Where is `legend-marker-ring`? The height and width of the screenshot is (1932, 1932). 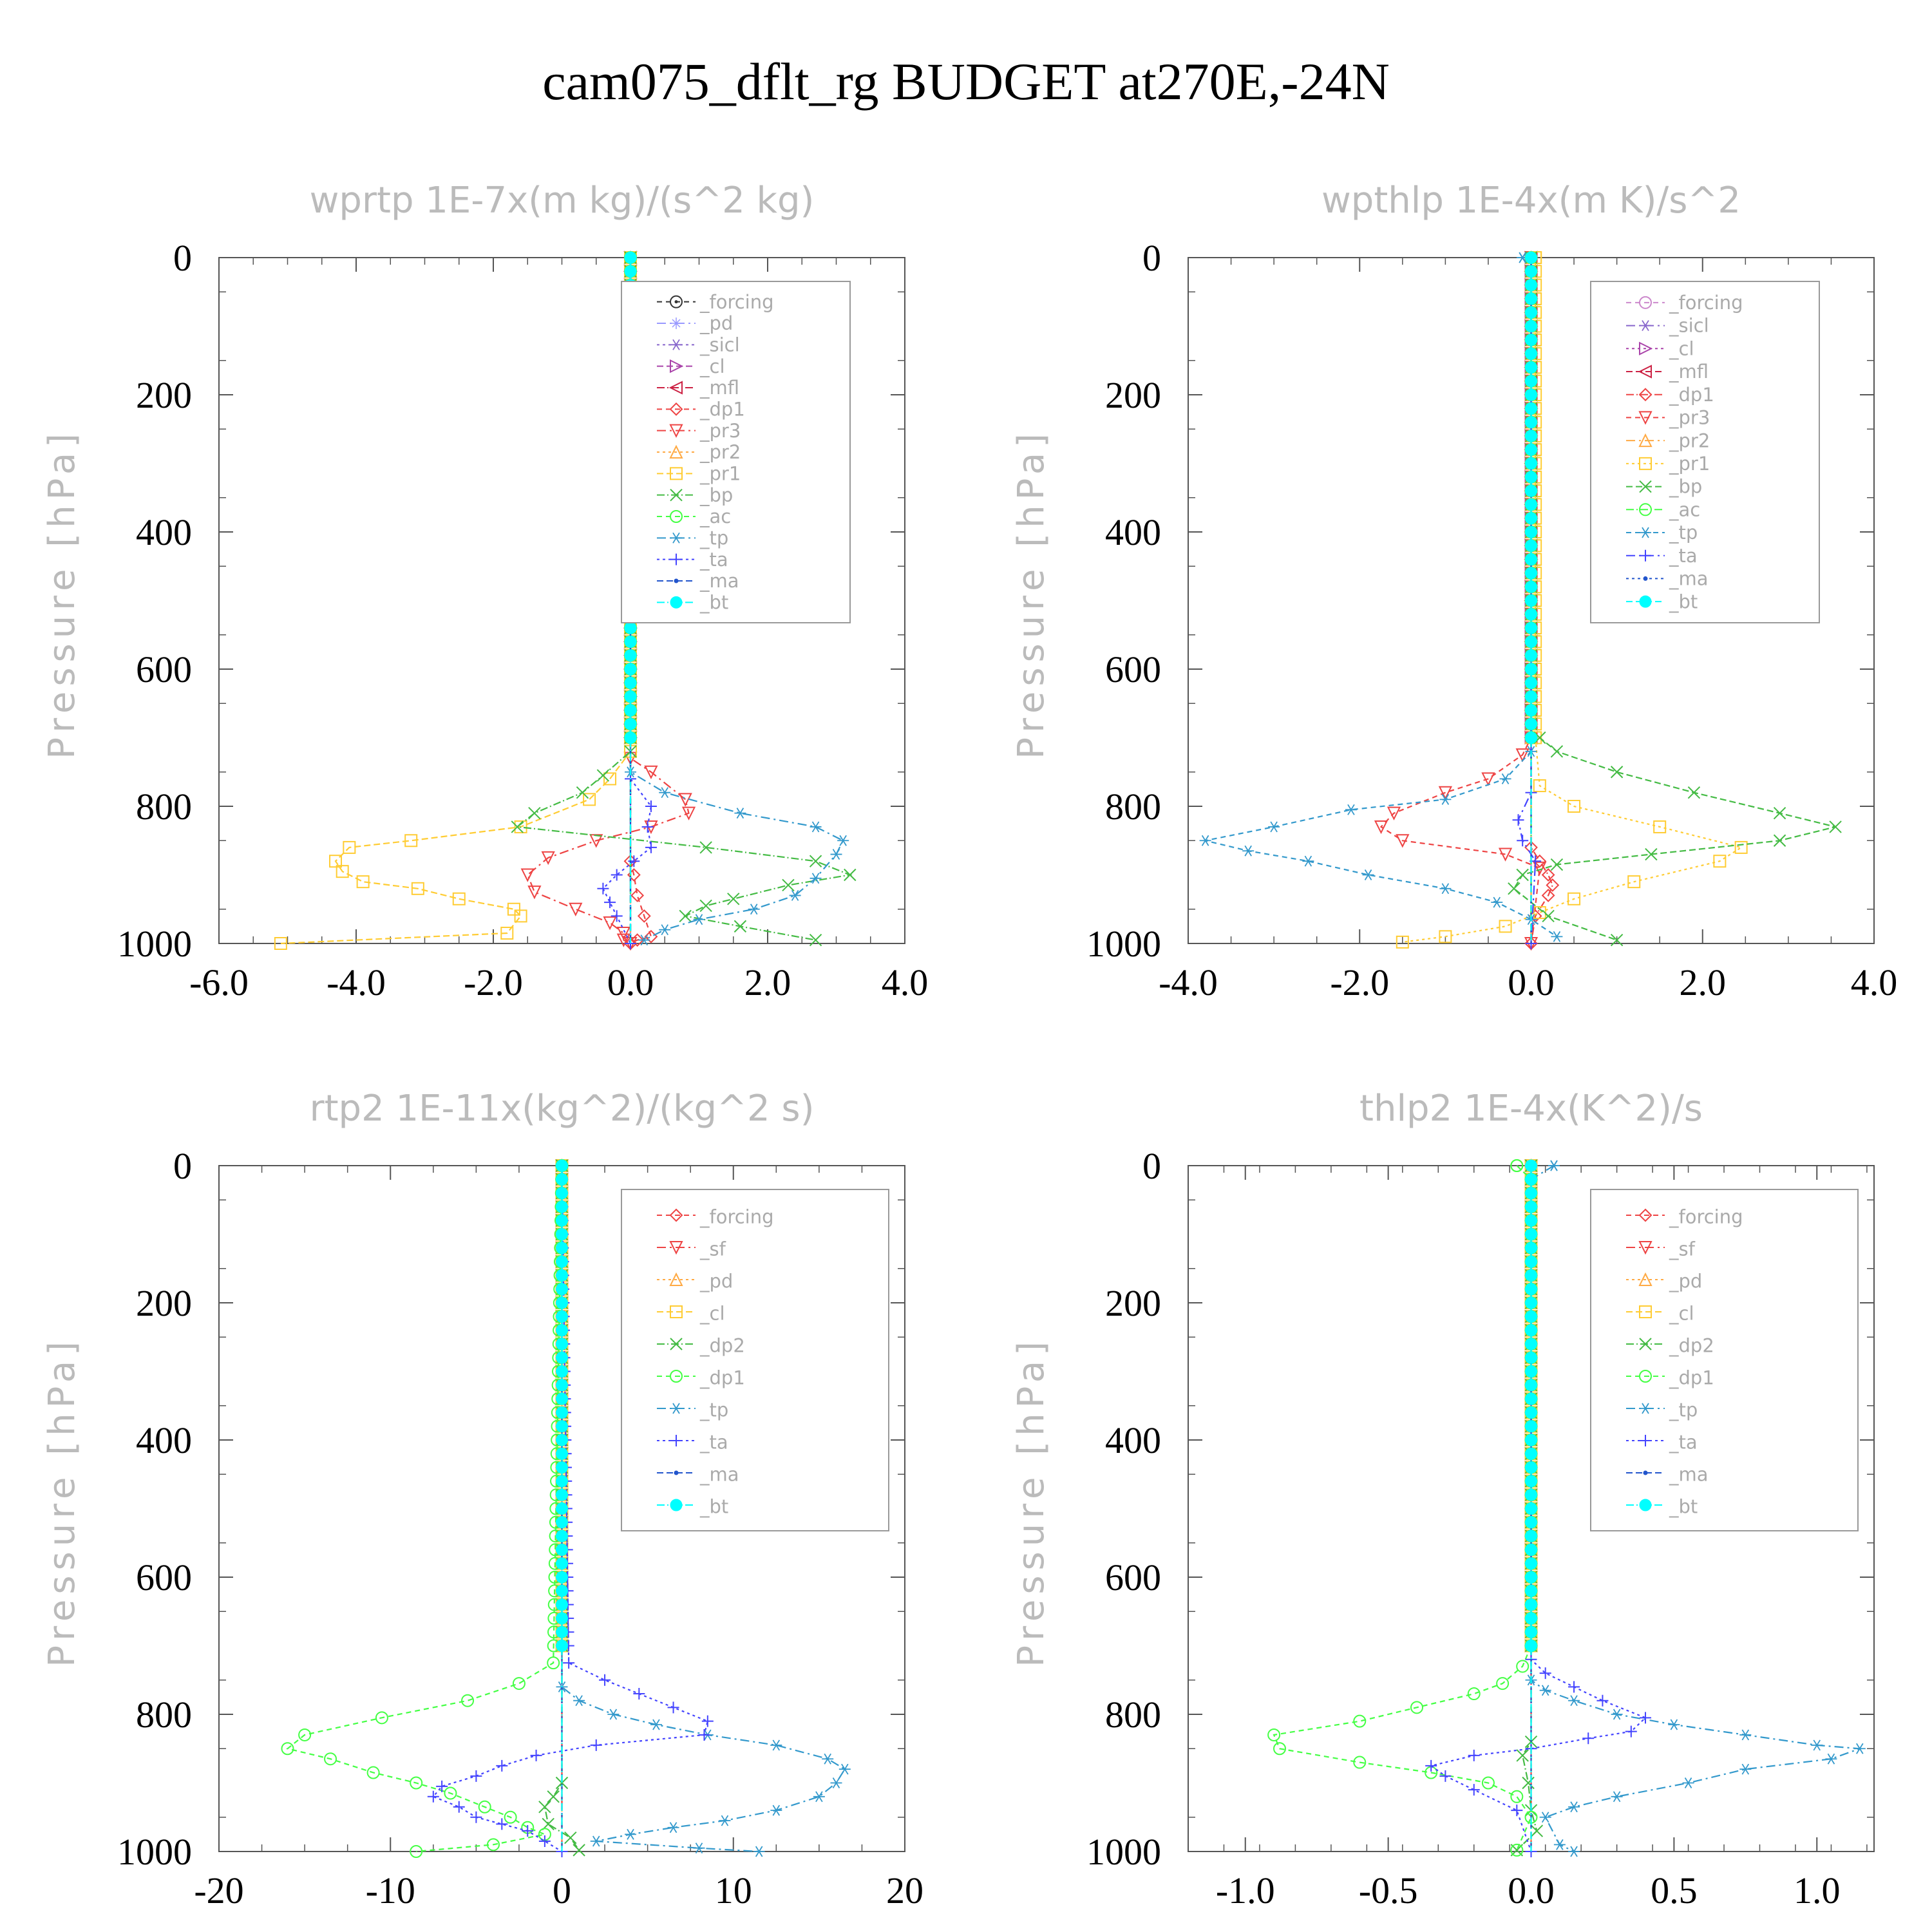 legend-marker-ring is located at coordinates (677, 301).